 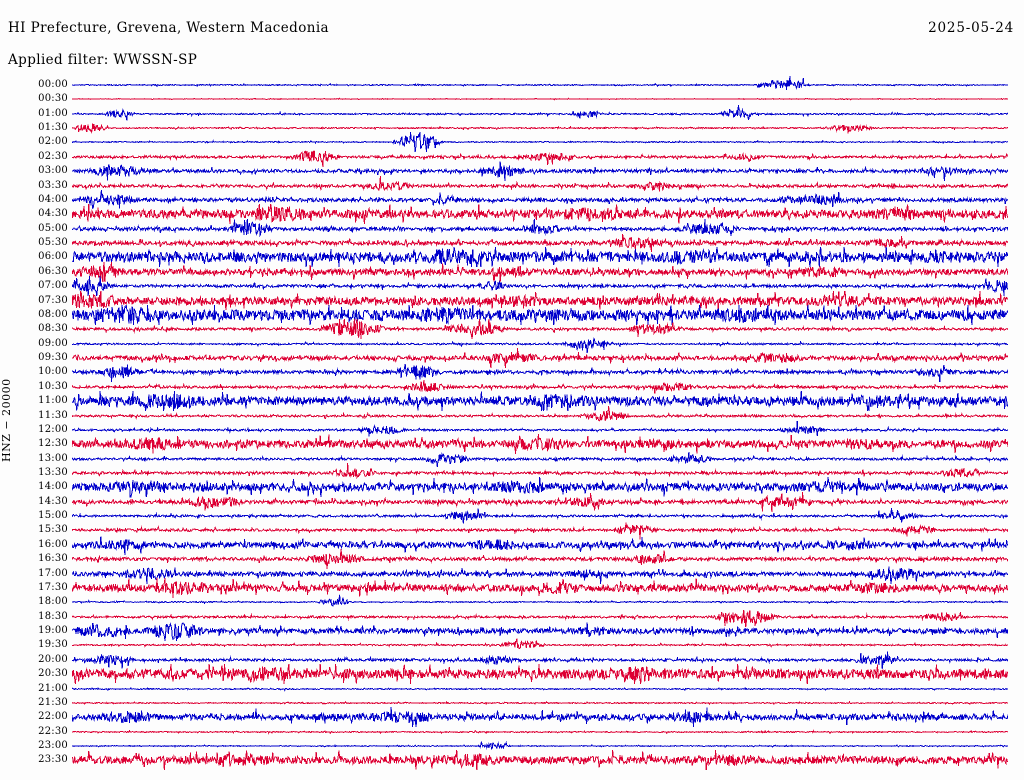 What do you see at coordinates (53, 257) in the screenshot?
I see `row-time-label: 06:00` at bounding box center [53, 257].